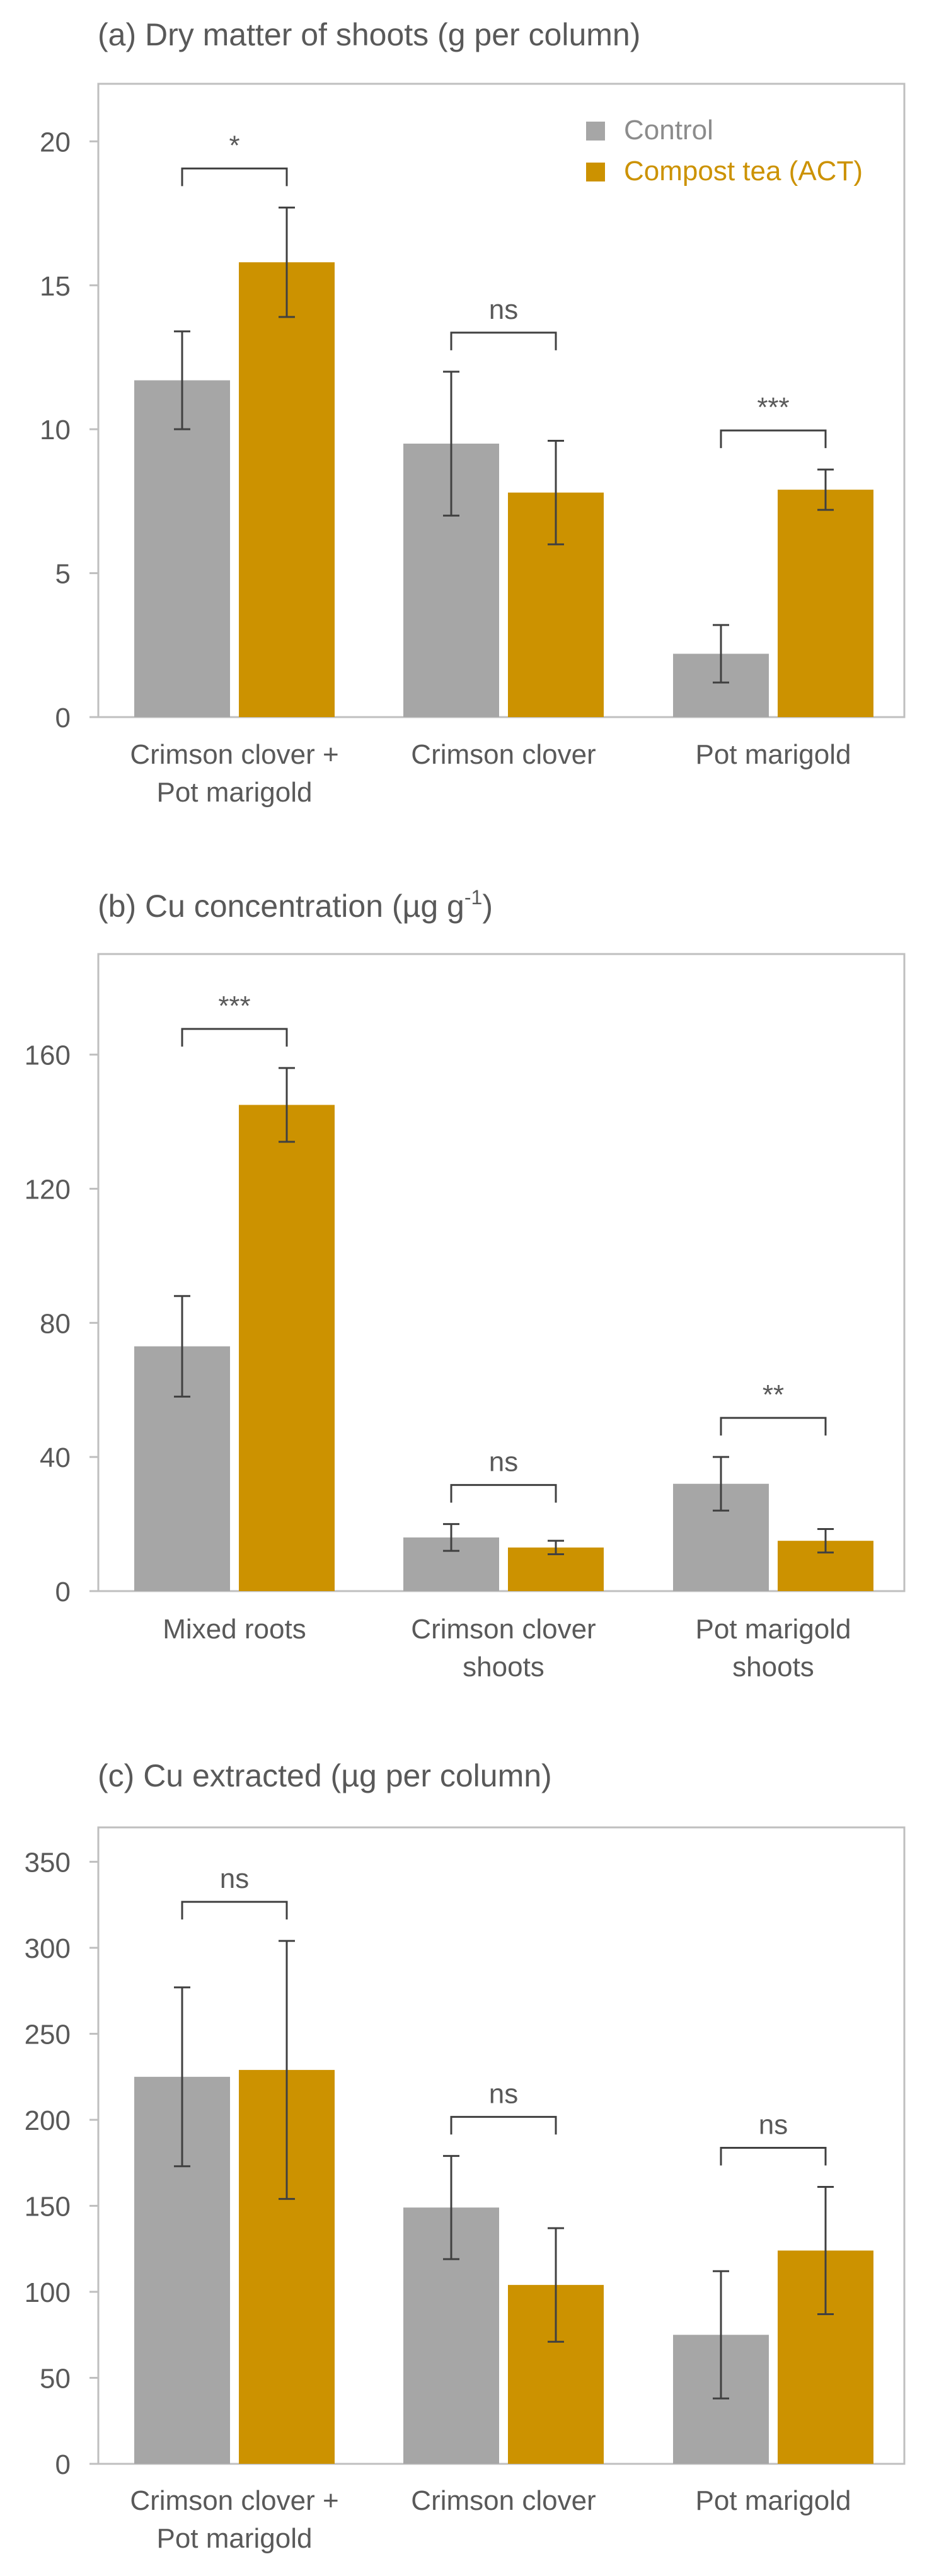  I want to click on chart-title: (b) Cu concentration (µg g-1), so click(295, 905).